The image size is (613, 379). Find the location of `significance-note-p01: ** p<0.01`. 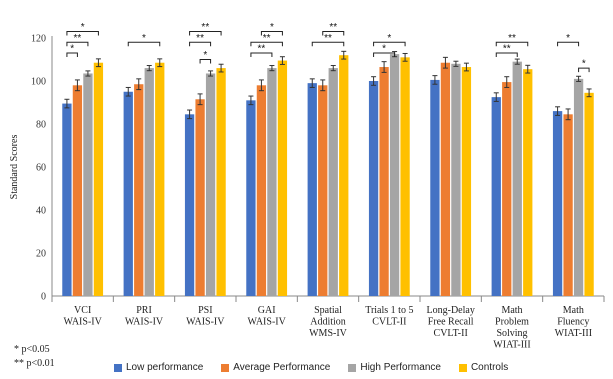

significance-note-p01: ** p<0.01 is located at coordinates (34, 363).